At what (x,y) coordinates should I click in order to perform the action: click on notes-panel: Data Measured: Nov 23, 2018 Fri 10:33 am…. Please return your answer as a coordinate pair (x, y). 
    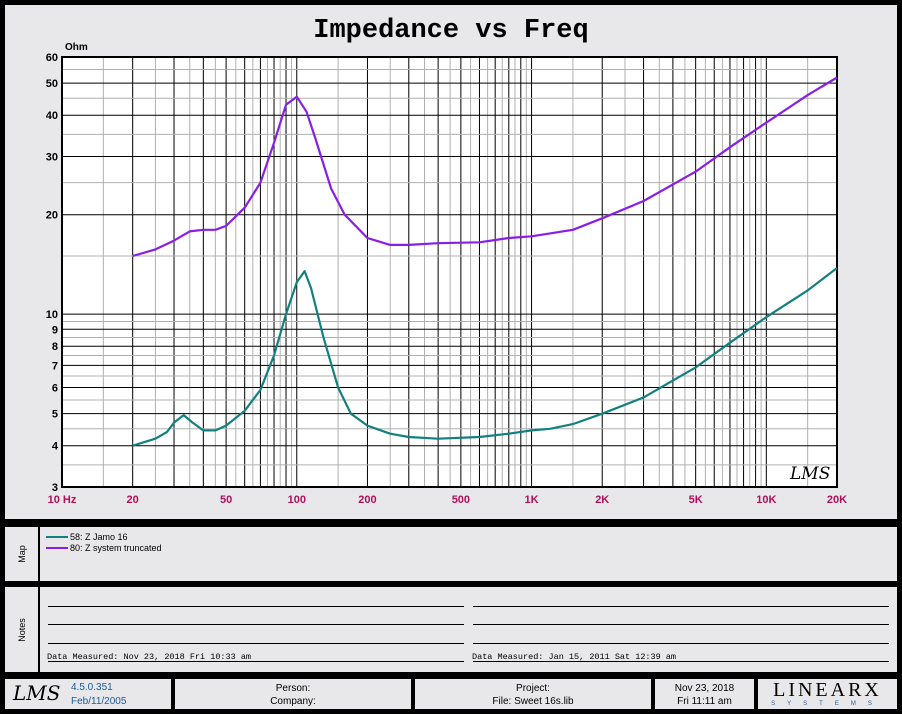
    Looking at the image, I should click on (468, 629).